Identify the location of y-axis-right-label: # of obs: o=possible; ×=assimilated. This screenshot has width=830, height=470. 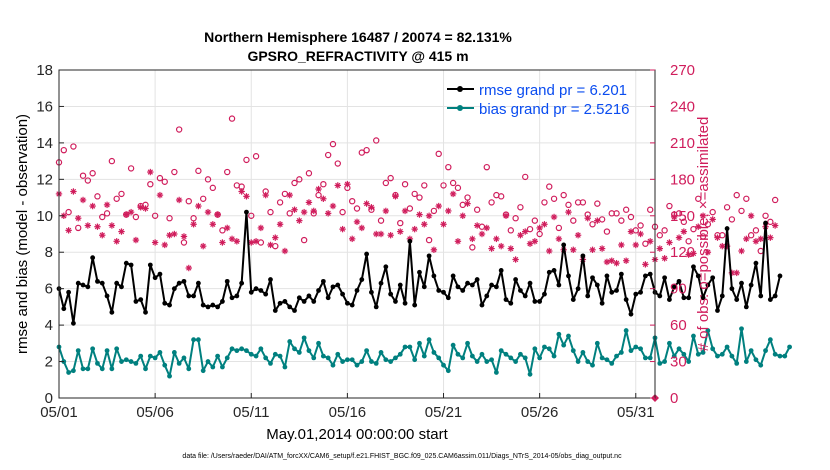
(703, 234).